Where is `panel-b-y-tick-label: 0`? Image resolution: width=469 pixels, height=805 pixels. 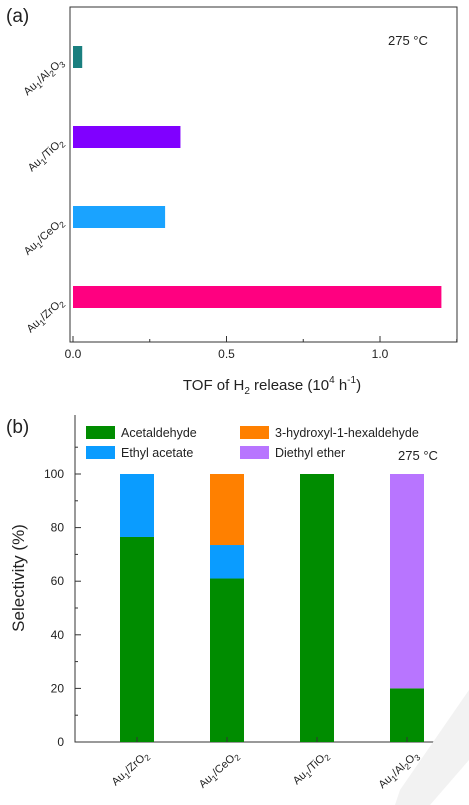
panel-b-y-tick-label: 0 is located at coordinates (60, 742).